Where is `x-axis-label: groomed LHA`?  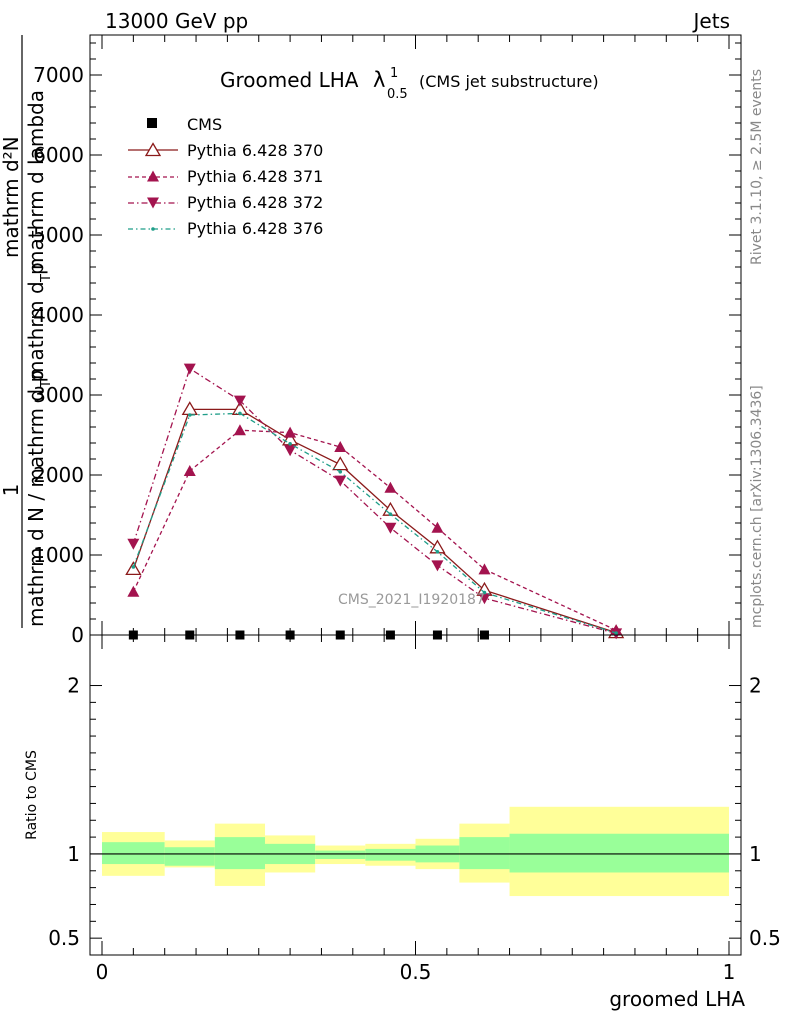 x-axis-label: groomed LHA is located at coordinates (677, 999).